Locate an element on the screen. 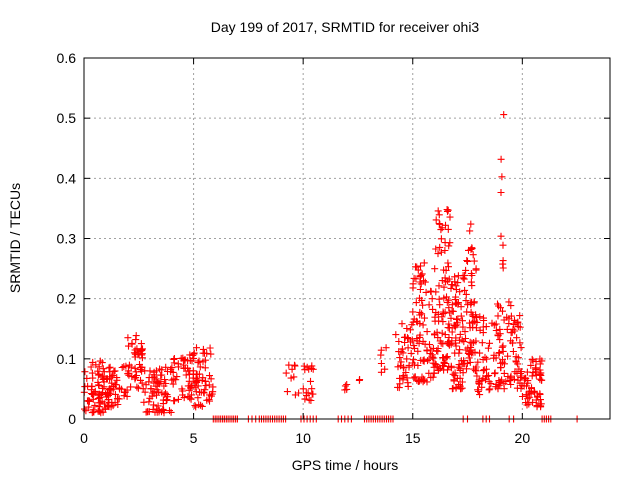 This screenshot has height=480, width=640. x-tick-label: 0 is located at coordinates (84, 438).